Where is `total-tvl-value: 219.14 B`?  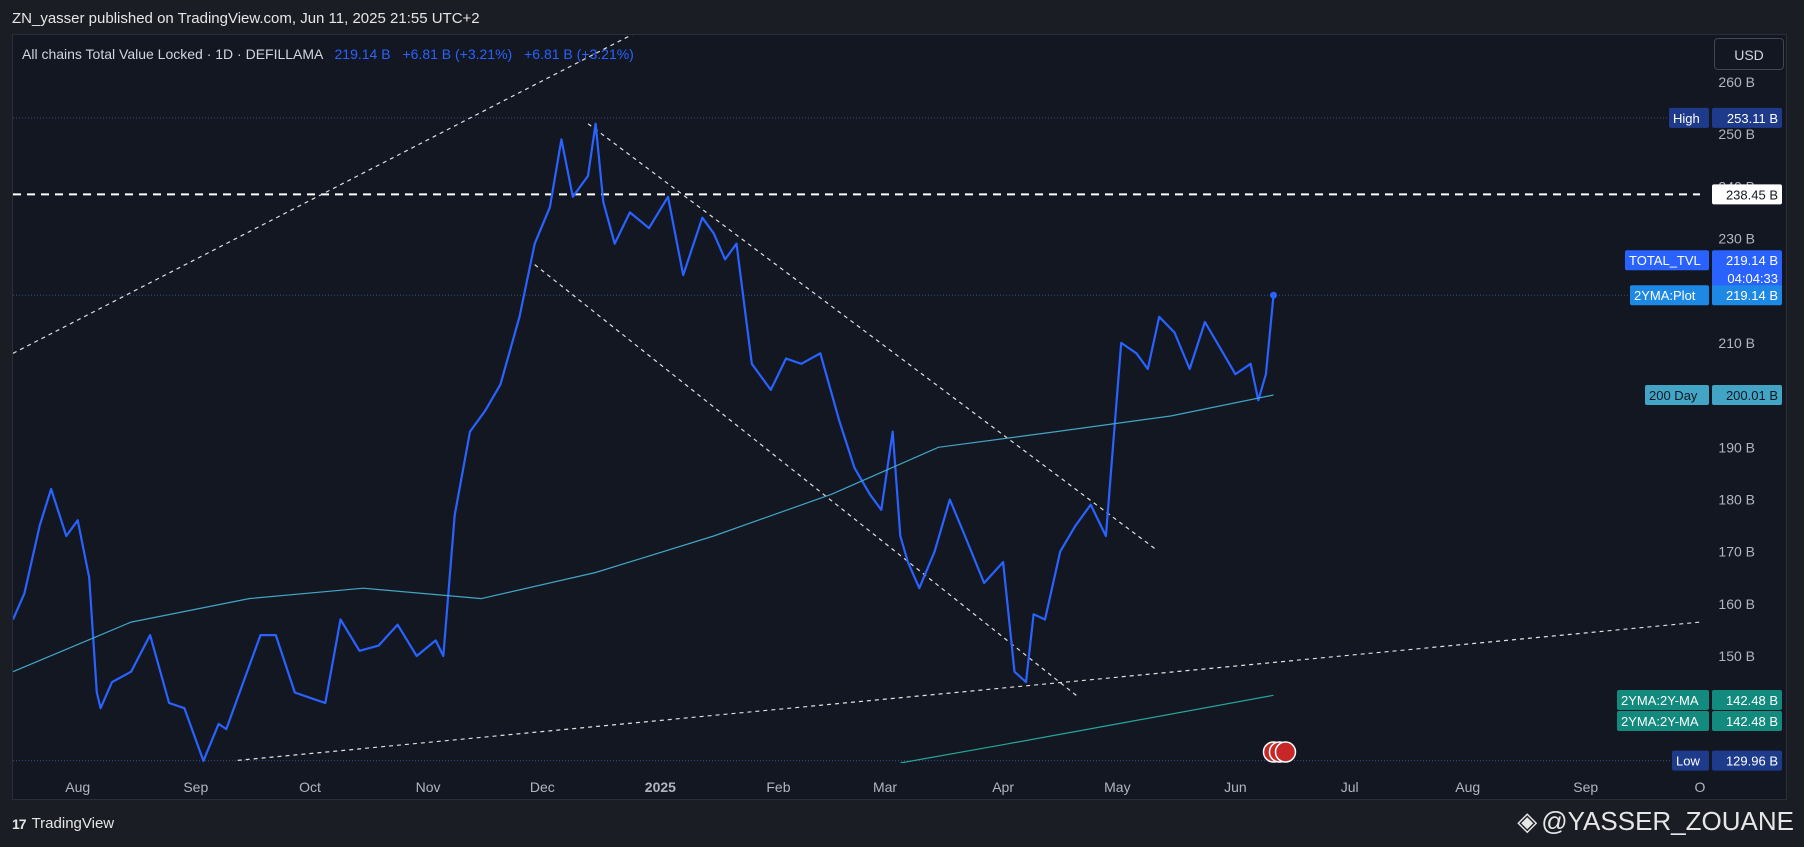
total-tvl-value: 219.14 B is located at coordinates (1752, 260).